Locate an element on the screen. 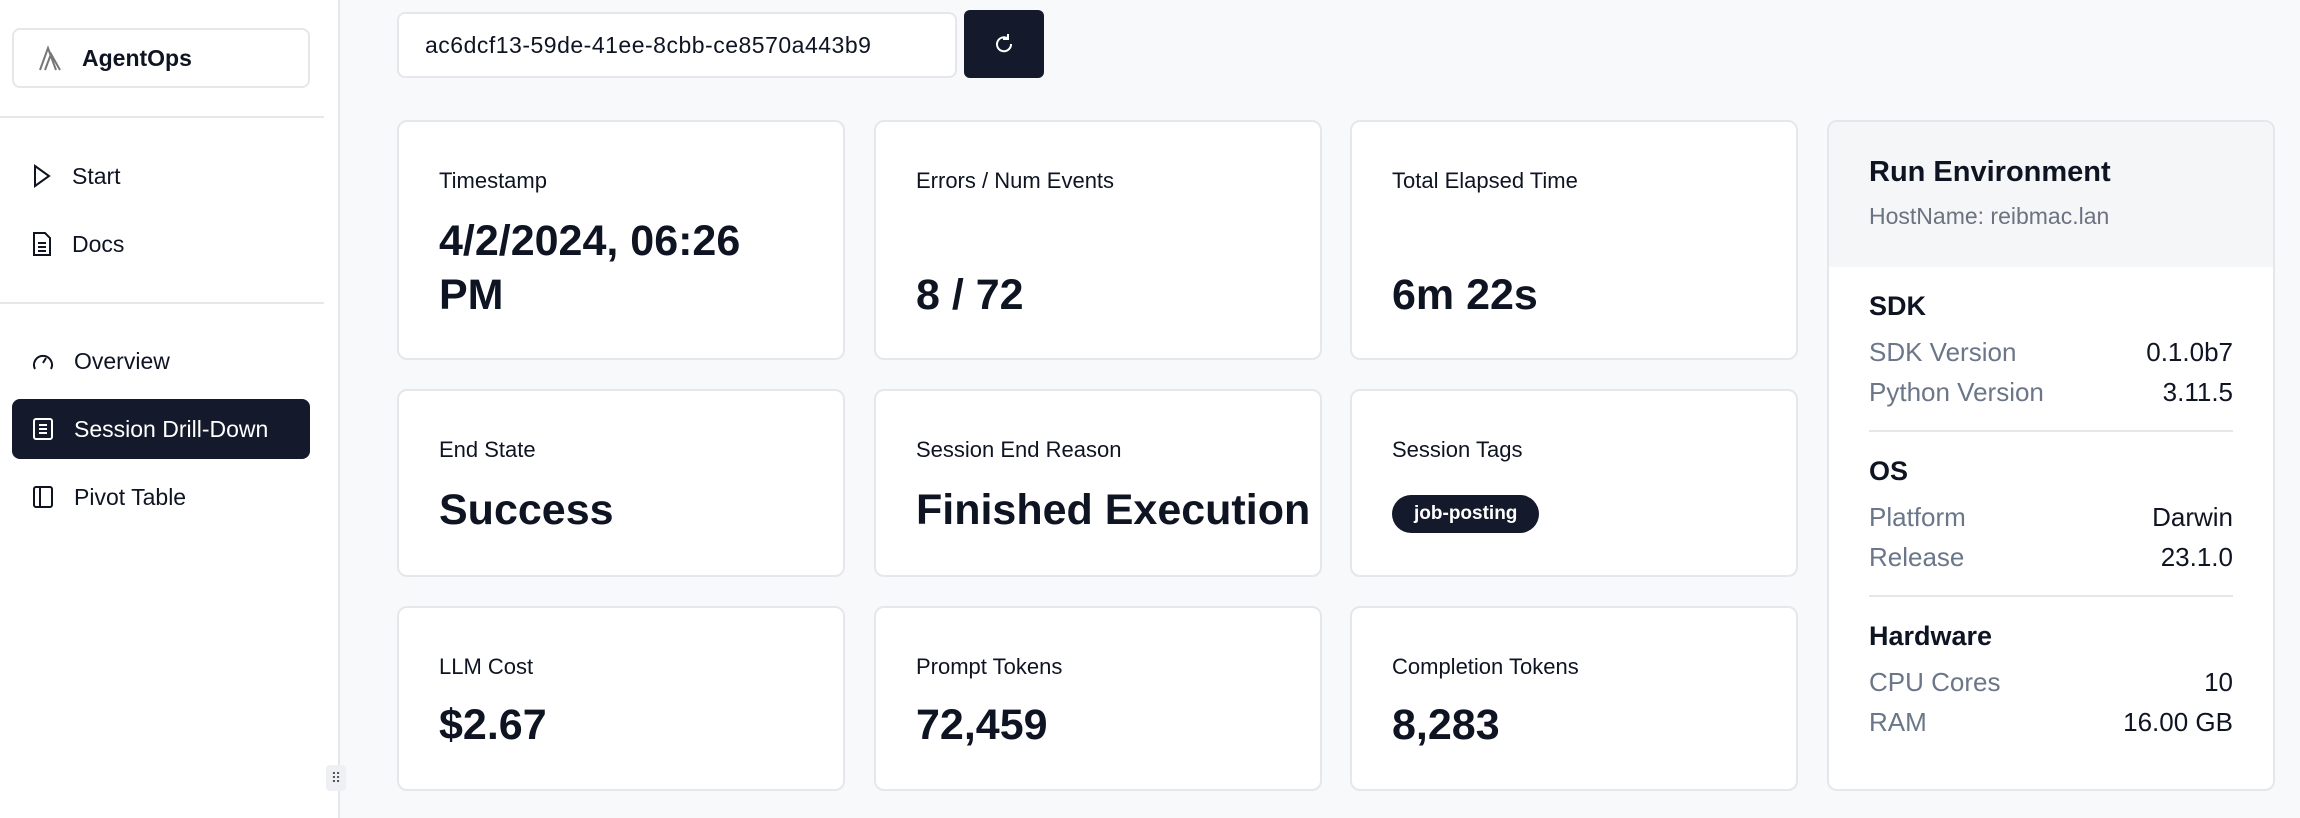  resize-handle: ⠿ is located at coordinates (336, 778).